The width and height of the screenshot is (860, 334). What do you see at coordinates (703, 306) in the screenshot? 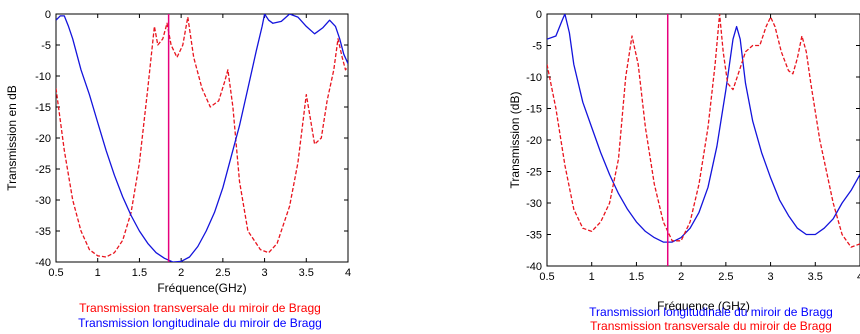
I see `x-axis-label: Fréquence (GHz)` at bounding box center [703, 306].